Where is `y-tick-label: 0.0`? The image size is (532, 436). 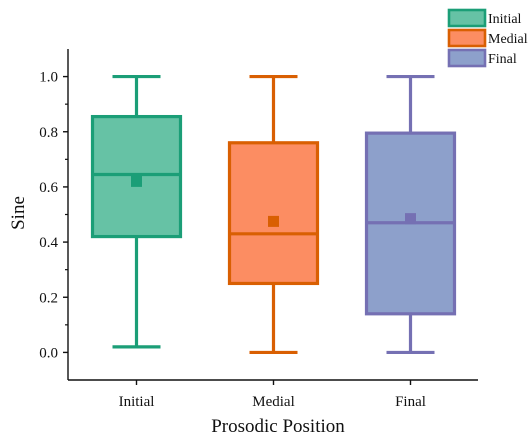 y-tick-label: 0.0 is located at coordinates (48, 353).